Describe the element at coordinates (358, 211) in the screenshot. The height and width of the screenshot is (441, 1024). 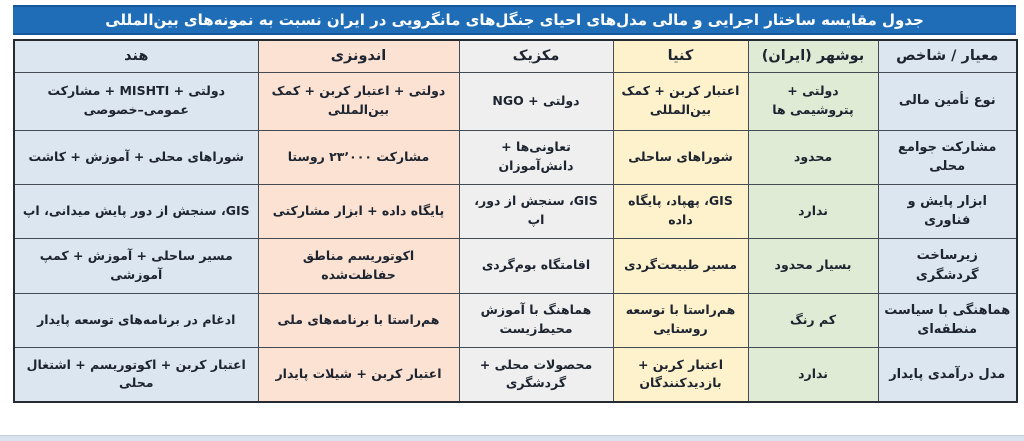
I see `table-cell: پایگاه داده + ابزار مشارکتی` at that location.